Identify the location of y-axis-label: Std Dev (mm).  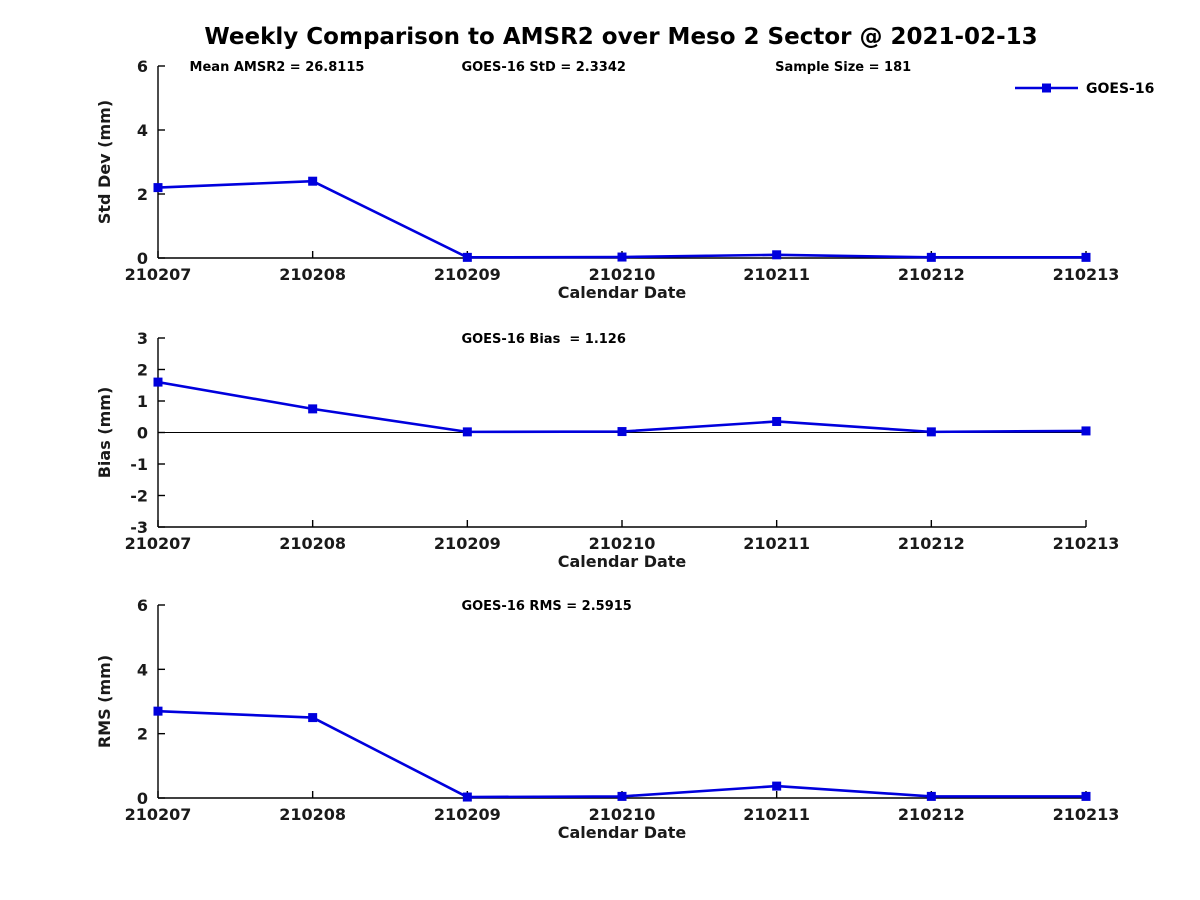
(104, 162).